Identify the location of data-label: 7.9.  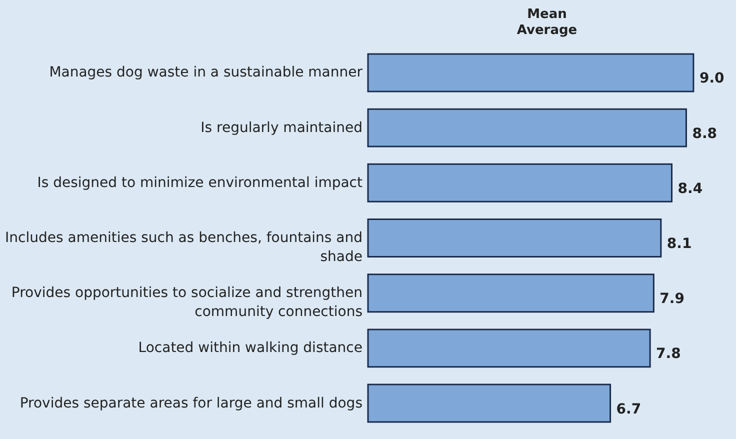
(672, 299).